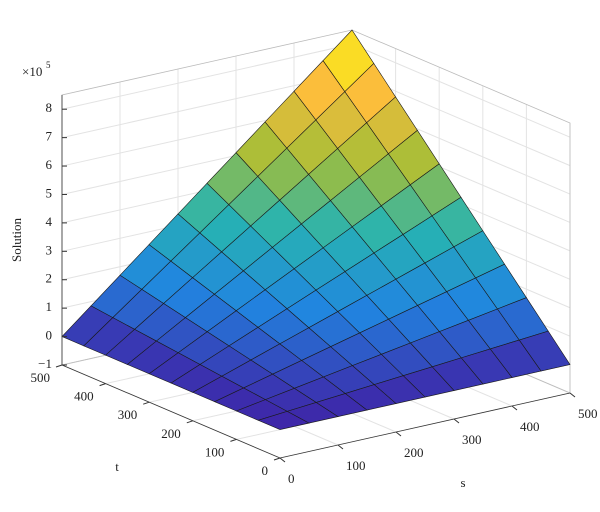 This screenshot has width=600, height=512. I want to click on z-axis-label: Solution, so click(16, 239).